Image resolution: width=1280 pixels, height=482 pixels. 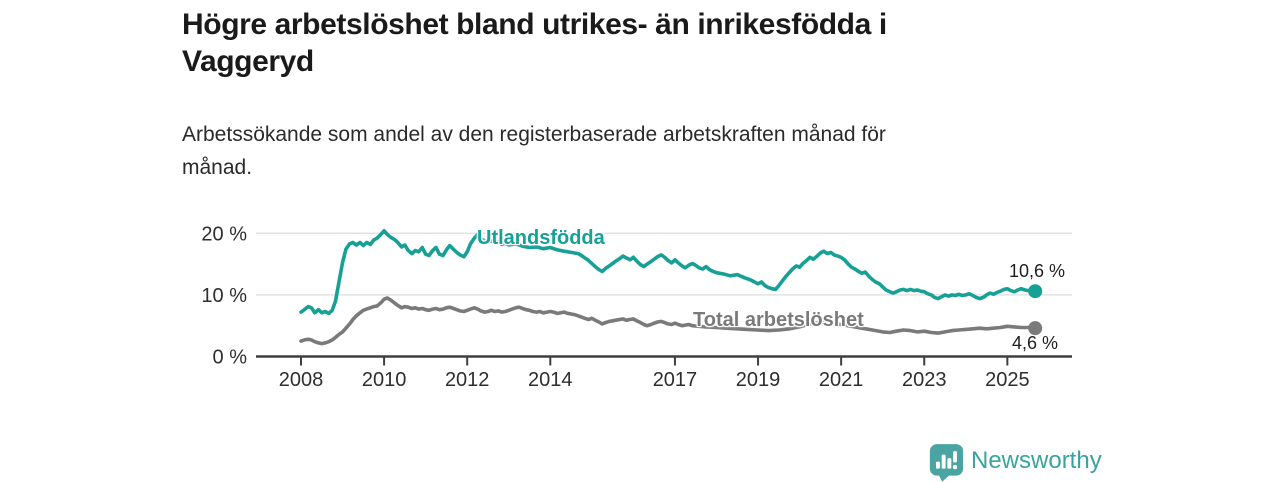 What do you see at coordinates (675, 380) in the screenshot?
I see `x-tick-label-2017: 2017` at bounding box center [675, 380].